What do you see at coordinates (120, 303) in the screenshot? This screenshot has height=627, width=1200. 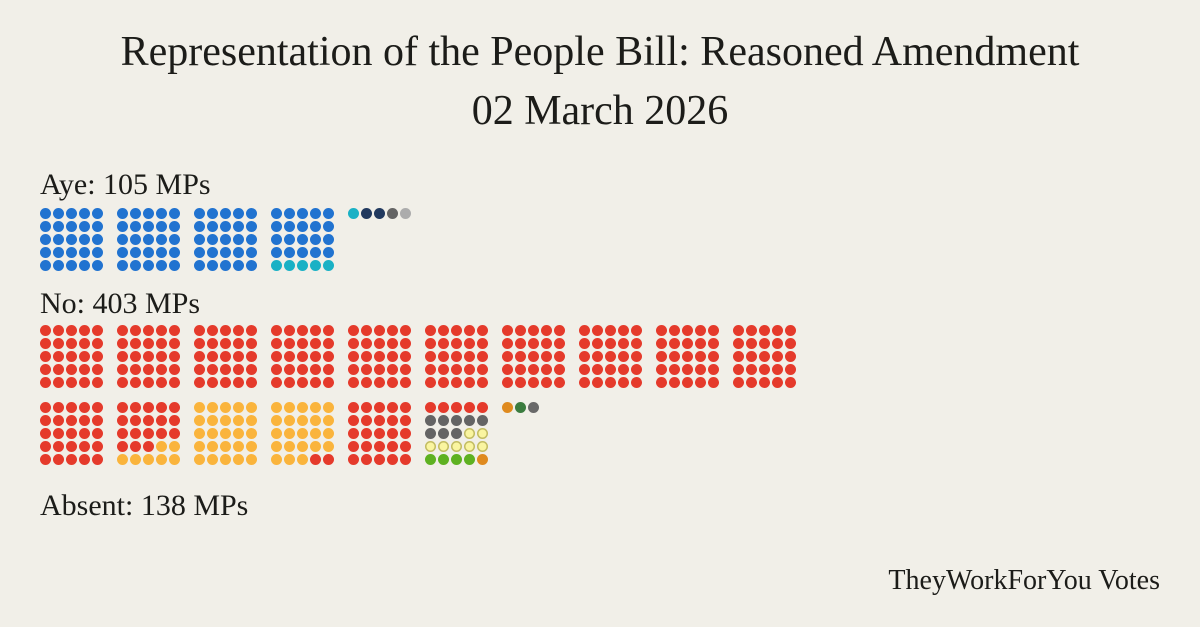 I see `no-count-label: No: 403 MPs` at bounding box center [120, 303].